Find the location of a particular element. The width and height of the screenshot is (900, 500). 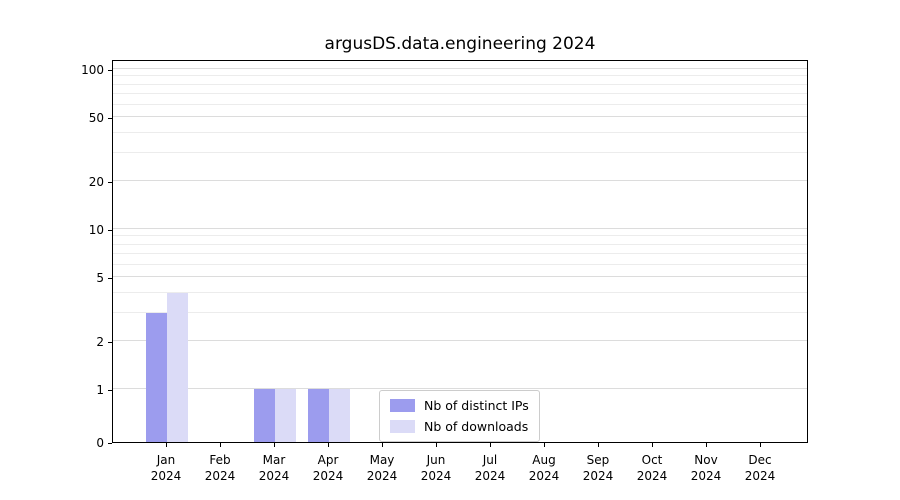

y-axis-tick-labels: 0 1 2 5 10 20 50 100 is located at coordinates (52, 255).